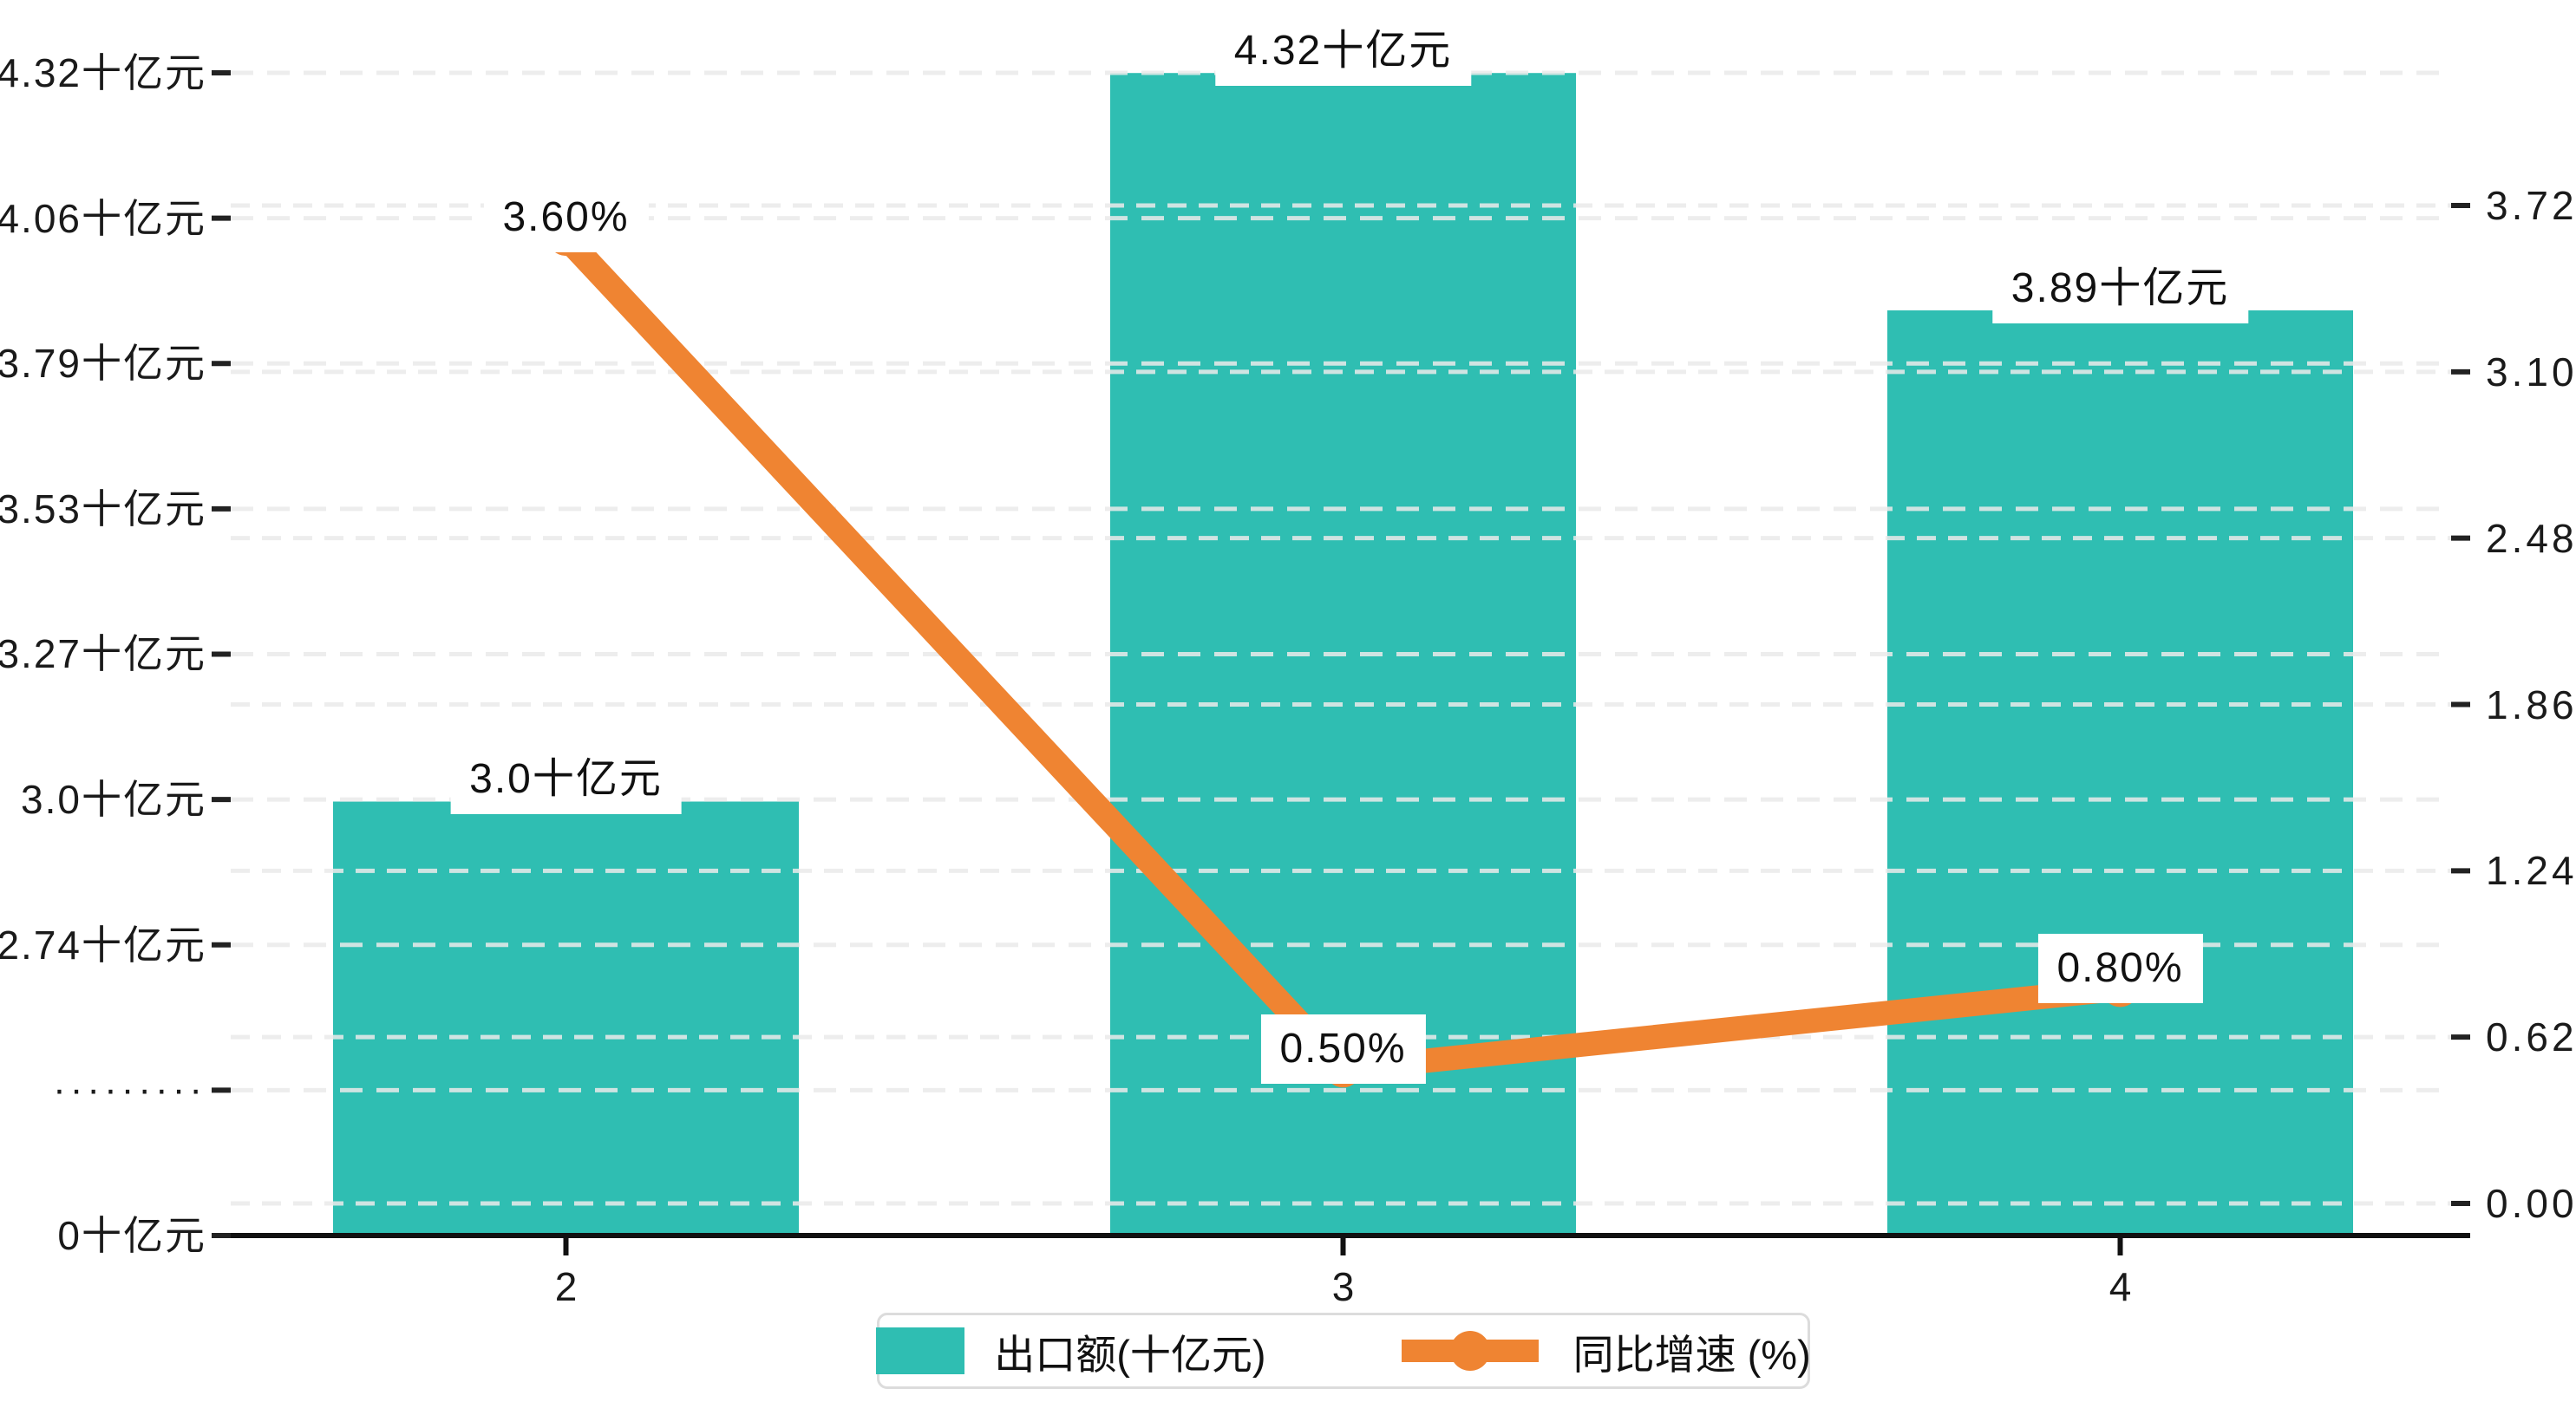 The image size is (2576, 1415). Describe the element at coordinates (103, 945) in the screenshot. I see `left-tick-label: 2.74十亿元` at that location.